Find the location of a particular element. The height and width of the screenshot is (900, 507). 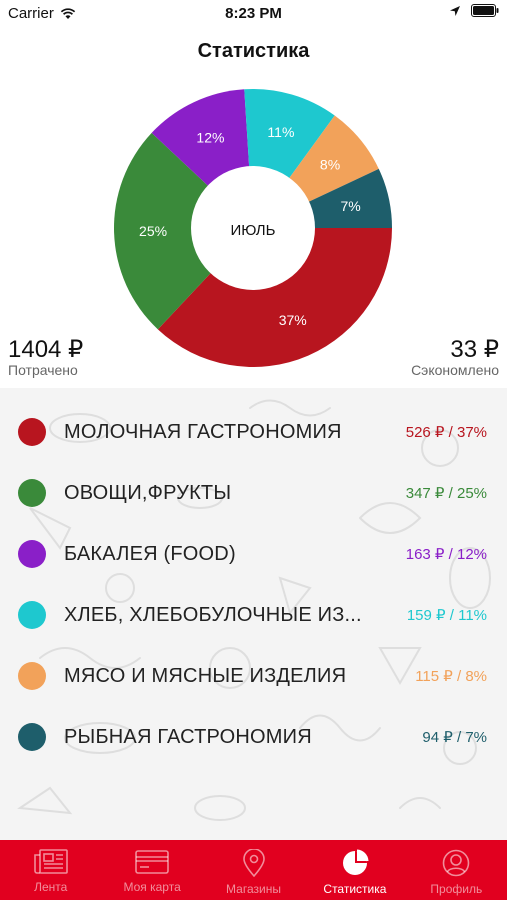

page-title: Статистика is located at coordinates (253, 51).